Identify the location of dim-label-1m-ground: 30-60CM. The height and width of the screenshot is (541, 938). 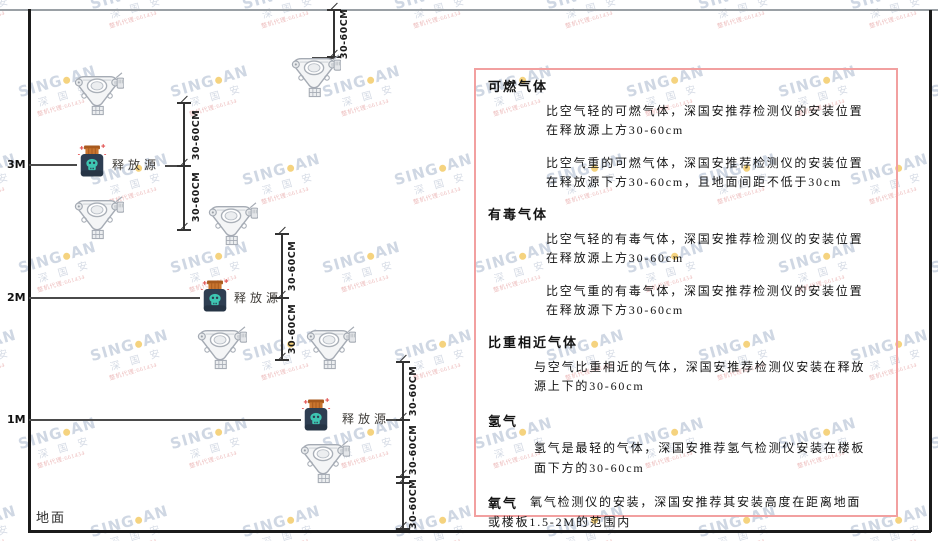
(413, 504).